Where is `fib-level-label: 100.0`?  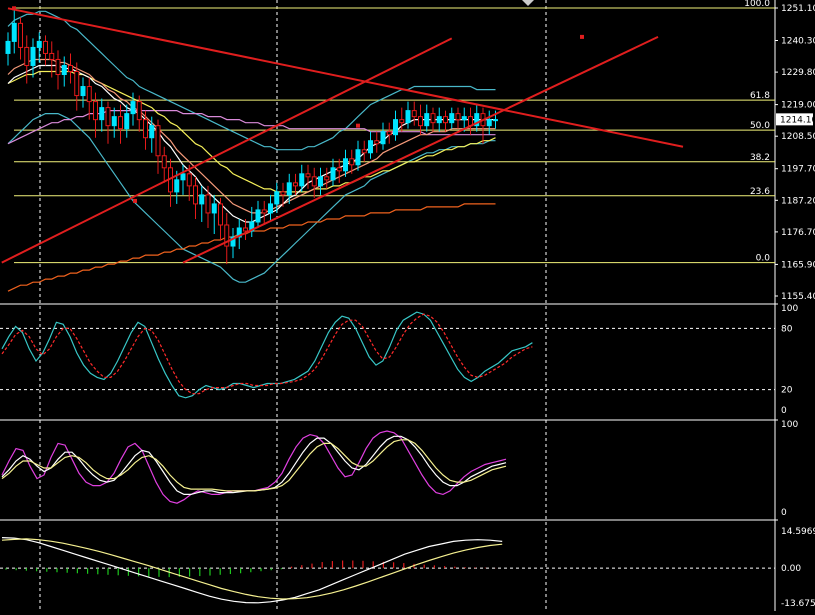 fib-level-label: 100.0 is located at coordinates (757, 4).